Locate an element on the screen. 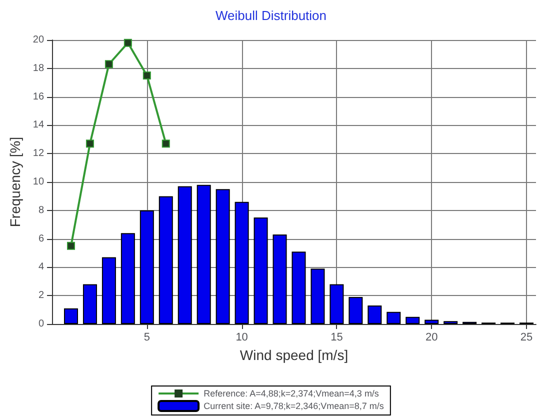 The image size is (542, 419). y-tick-label: 14 is located at coordinates (38, 125).